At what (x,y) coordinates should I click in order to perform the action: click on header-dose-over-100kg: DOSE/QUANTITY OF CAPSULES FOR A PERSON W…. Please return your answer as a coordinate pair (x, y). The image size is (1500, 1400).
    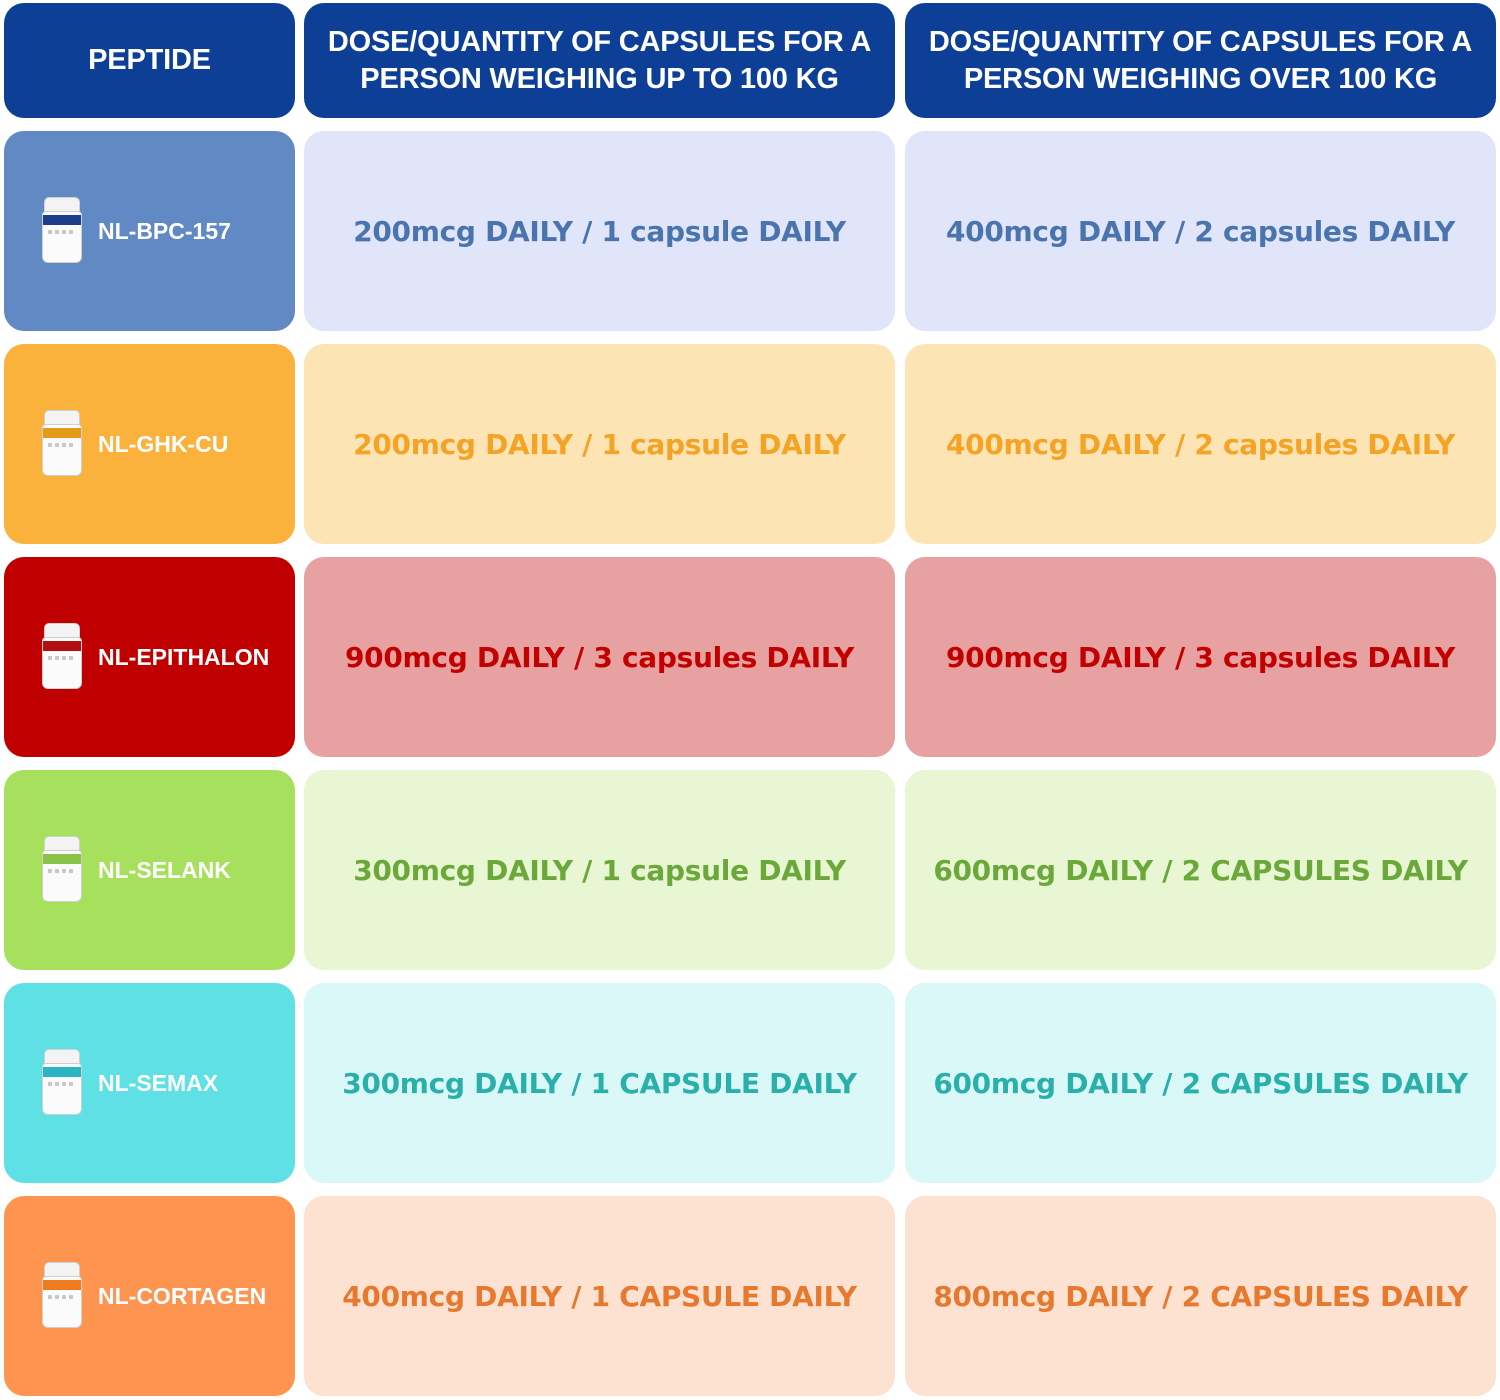
    Looking at the image, I should click on (1200, 60).